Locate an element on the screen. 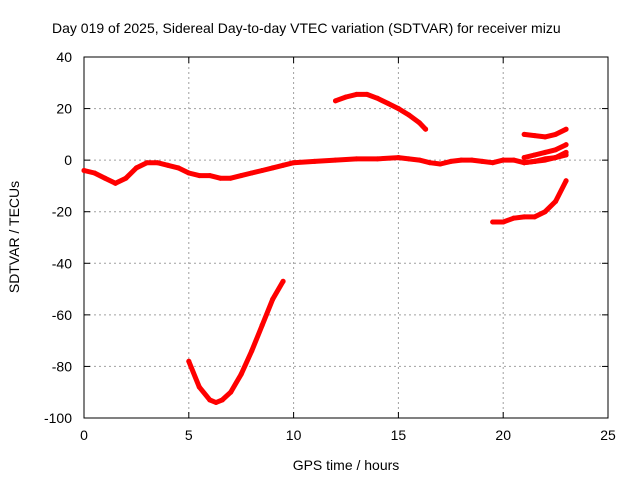 The height and width of the screenshot is (480, 640). x-tick-label: 25 is located at coordinates (608, 435).